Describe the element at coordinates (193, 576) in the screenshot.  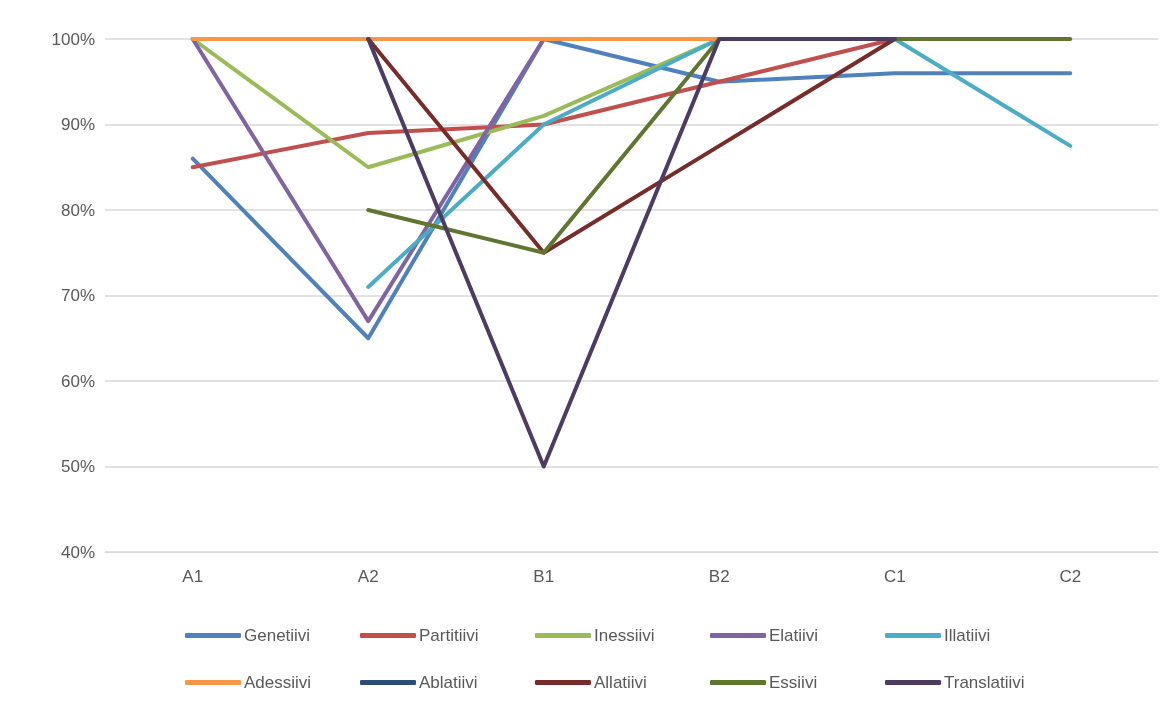
I see `x-tick-label: A1` at that location.